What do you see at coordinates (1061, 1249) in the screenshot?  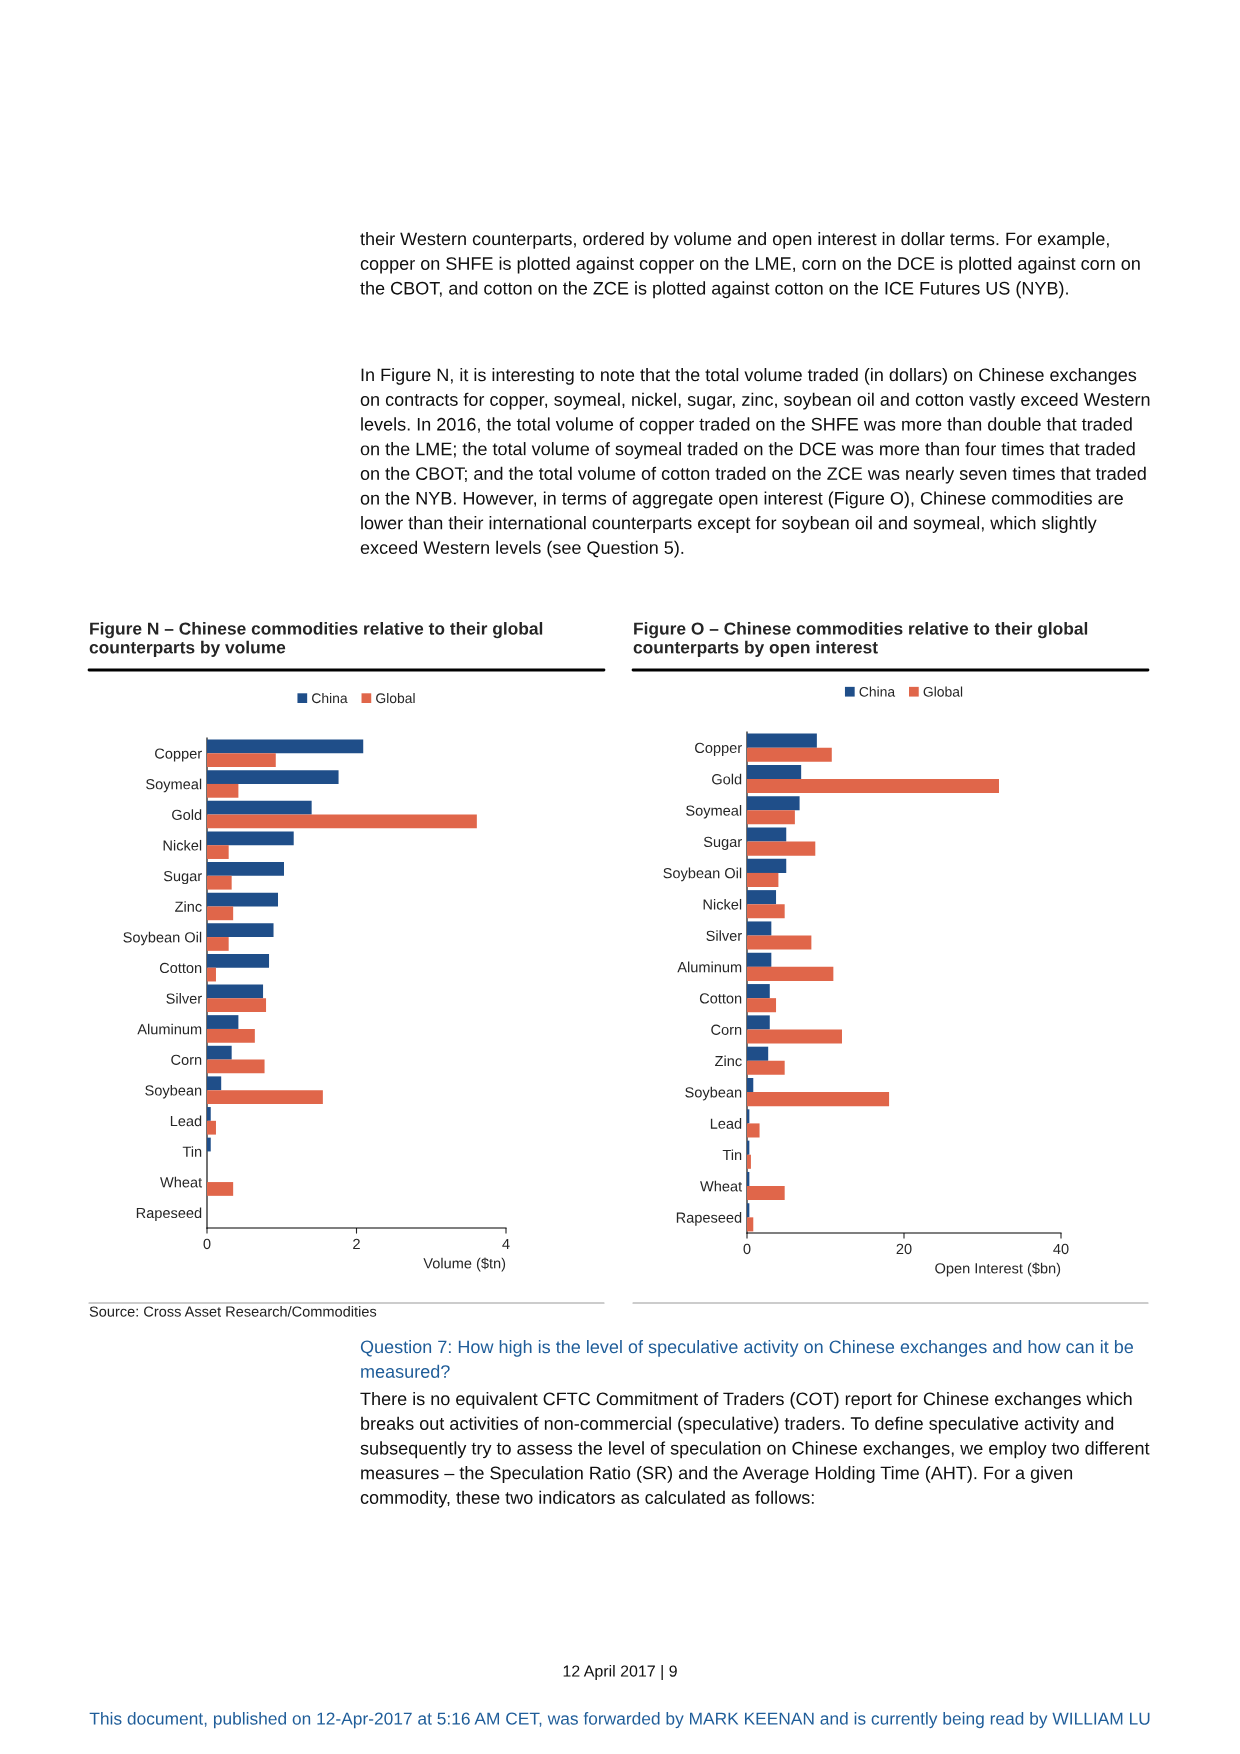 I see `x-tick-label: 40` at bounding box center [1061, 1249].